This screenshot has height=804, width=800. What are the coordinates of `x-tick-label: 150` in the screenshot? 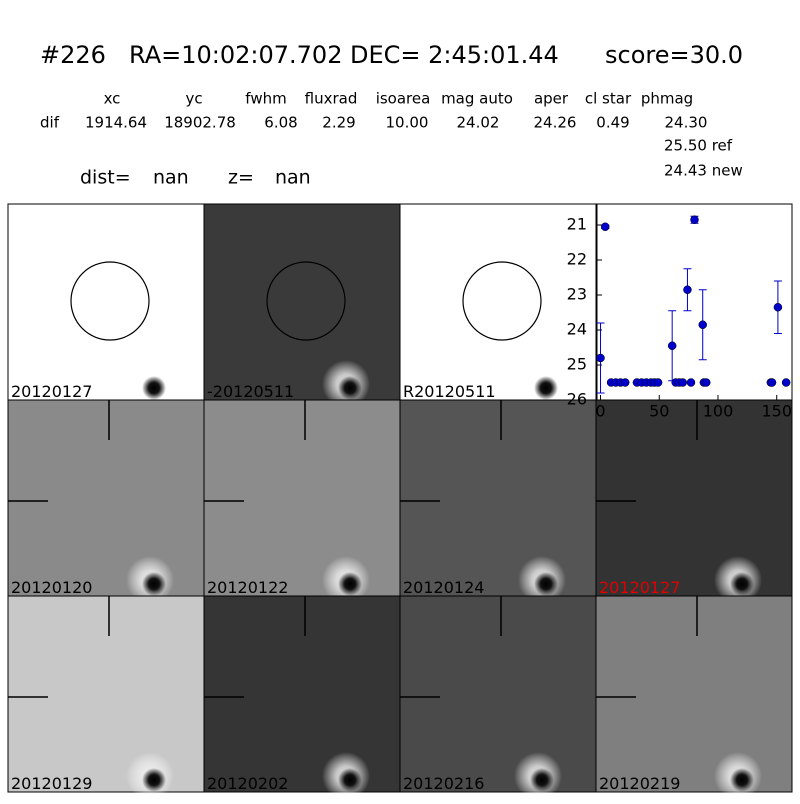 It's located at (776, 411).